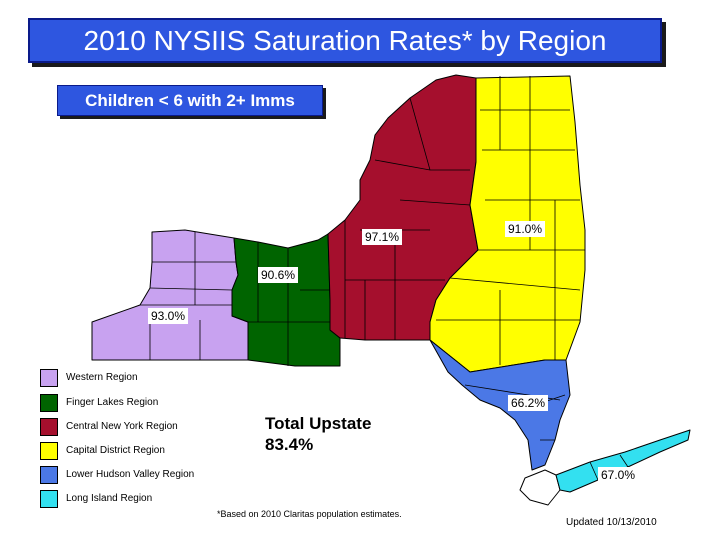 This screenshot has width=720, height=540. Describe the element at coordinates (102, 377) in the screenshot. I see `legend-label-western: Western Region` at that location.